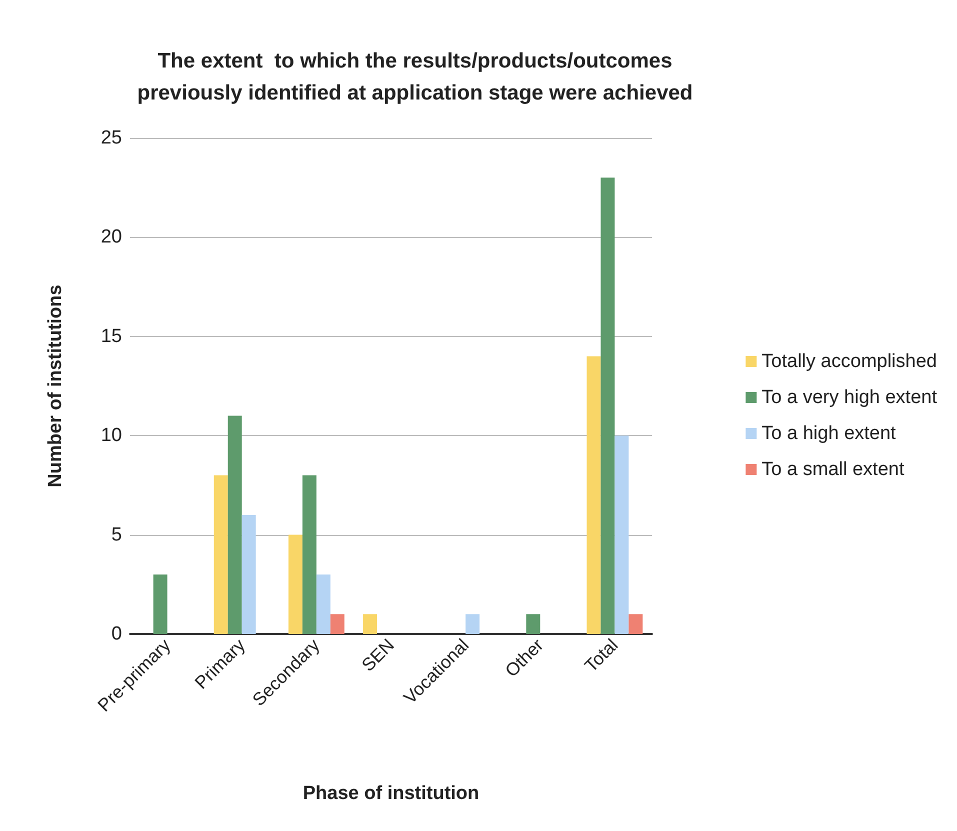 Image resolution: width=957 pixels, height=831 pixels. What do you see at coordinates (849, 361) in the screenshot?
I see `legend-label: Totally accomplished` at bounding box center [849, 361].